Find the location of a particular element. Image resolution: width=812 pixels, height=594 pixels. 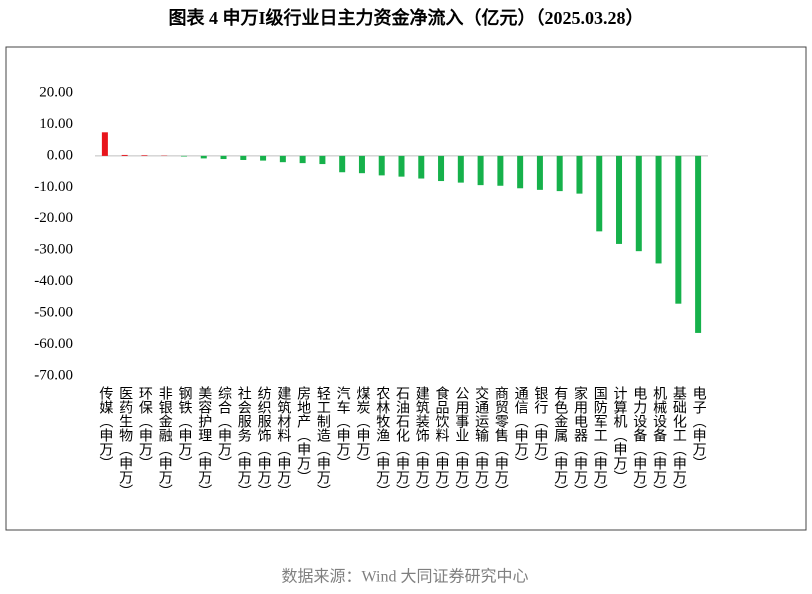

x-tick-label: 汽车（申万） is located at coordinates (343, 428).